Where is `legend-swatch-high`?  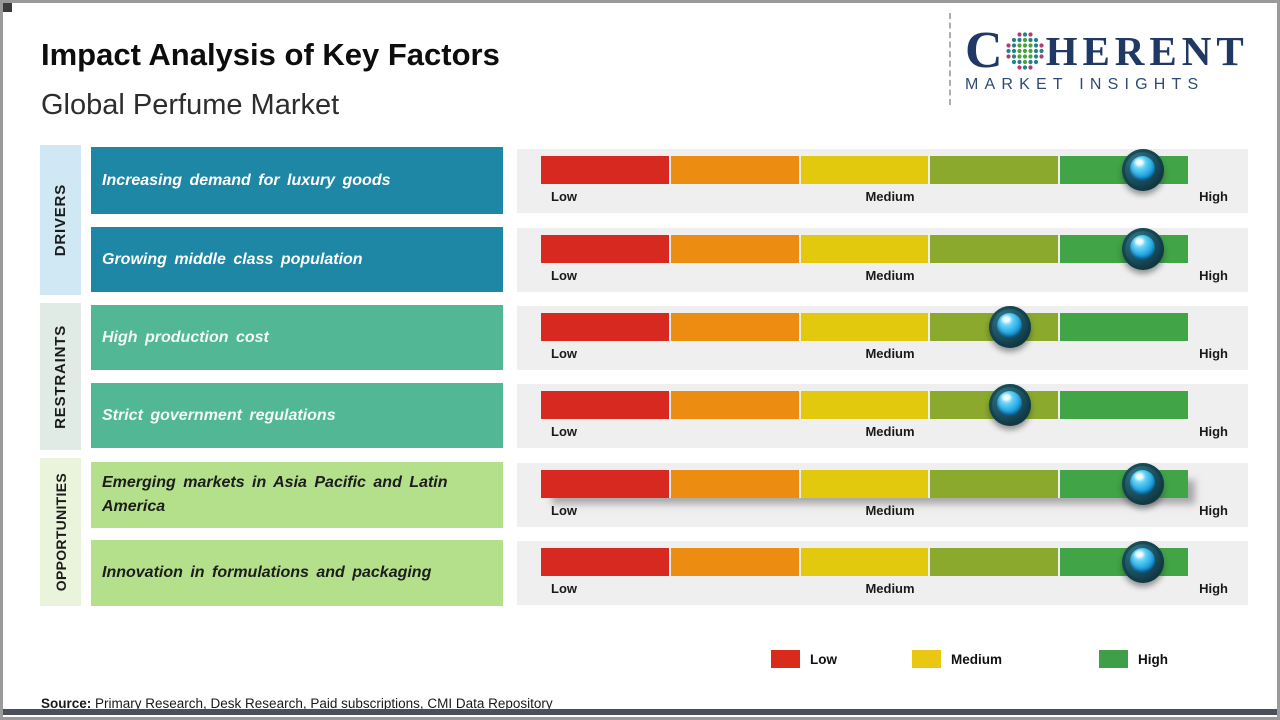 legend-swatch-high is located at coordinates (1113, 659).